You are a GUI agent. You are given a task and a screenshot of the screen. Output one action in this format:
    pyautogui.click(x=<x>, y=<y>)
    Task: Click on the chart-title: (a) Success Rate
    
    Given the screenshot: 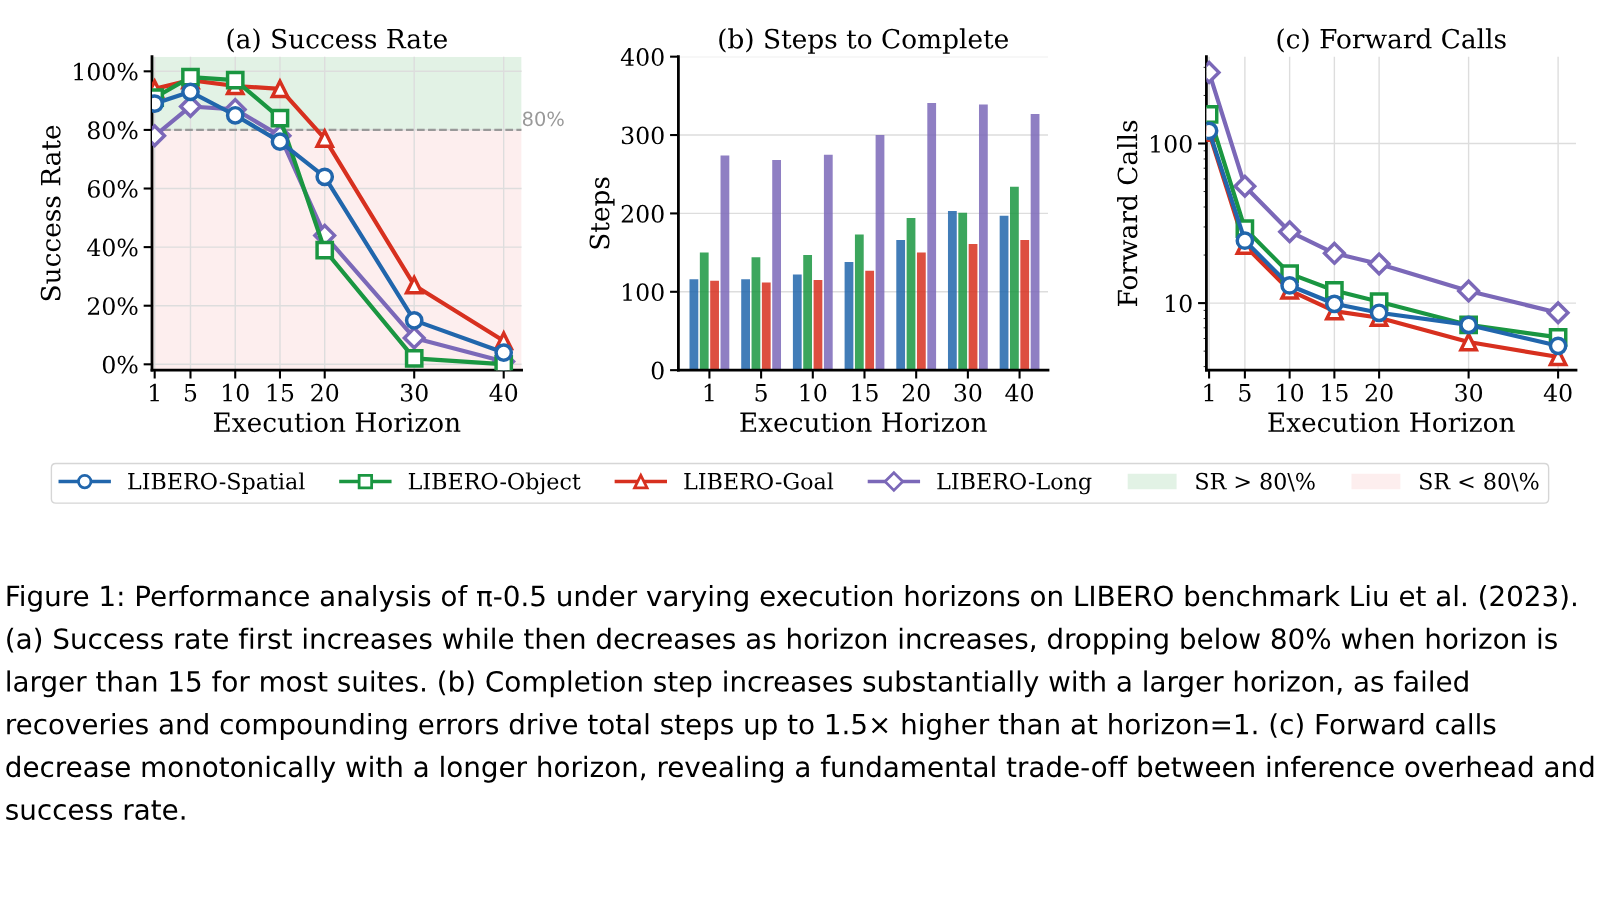 What is the action you would take?
    pyautogui.click(x=337, y=40)
    